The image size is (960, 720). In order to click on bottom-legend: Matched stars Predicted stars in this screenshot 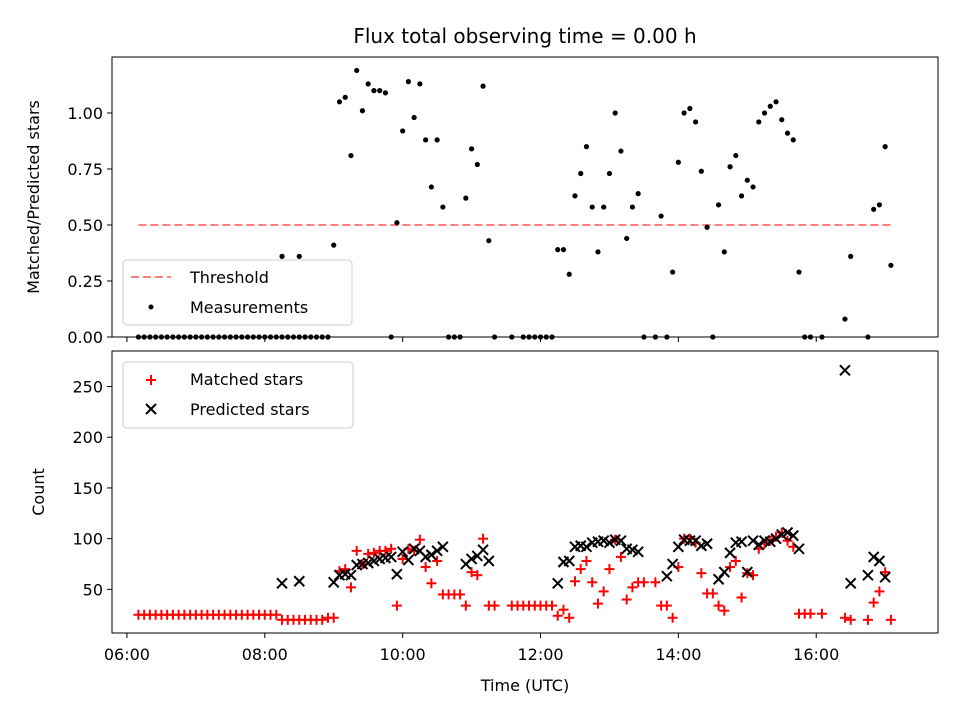, I will do `click(238, 395)`.